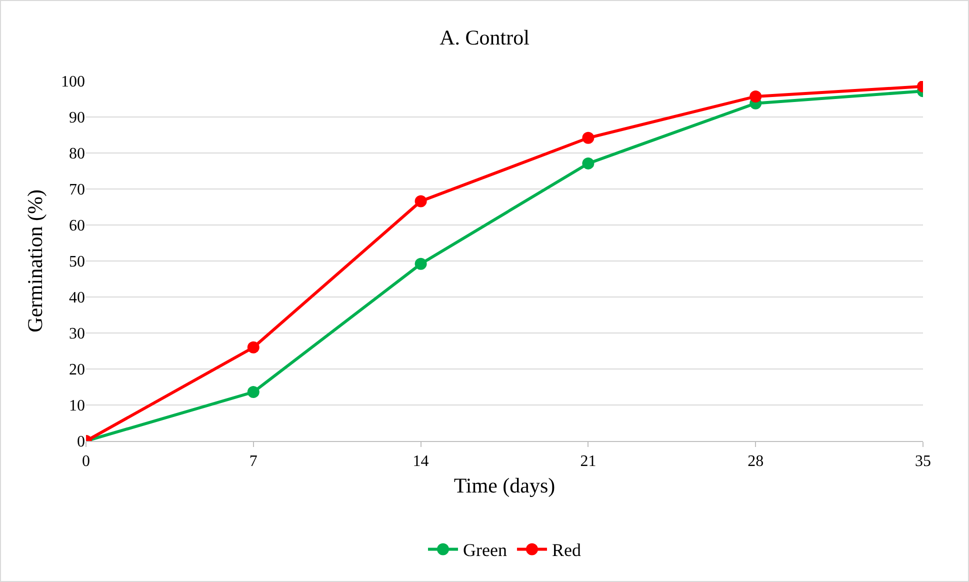 The image size is (969, 582). I want to click on y-tick-label: 40, so click(77, 298).